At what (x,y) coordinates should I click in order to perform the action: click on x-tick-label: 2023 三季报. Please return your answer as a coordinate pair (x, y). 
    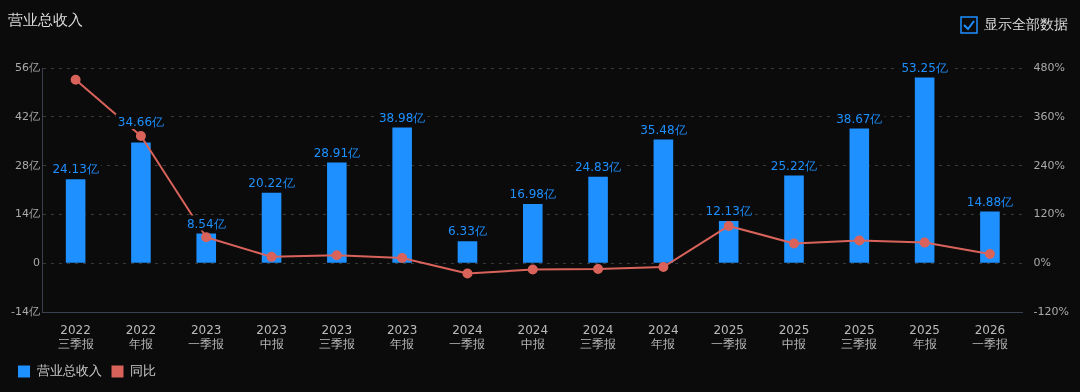
    Looking at the image, I should click on (336, 336).